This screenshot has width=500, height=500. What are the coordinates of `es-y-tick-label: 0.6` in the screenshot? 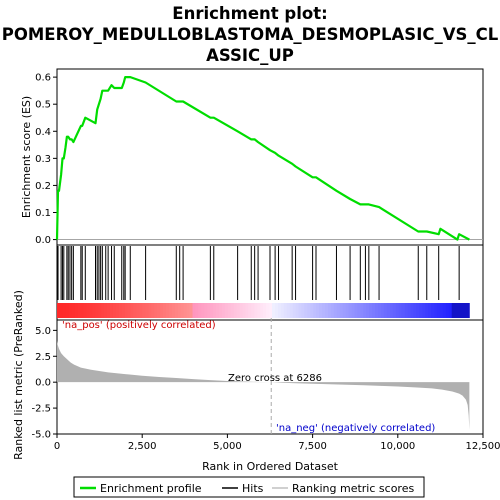 It's located at (43, 78).